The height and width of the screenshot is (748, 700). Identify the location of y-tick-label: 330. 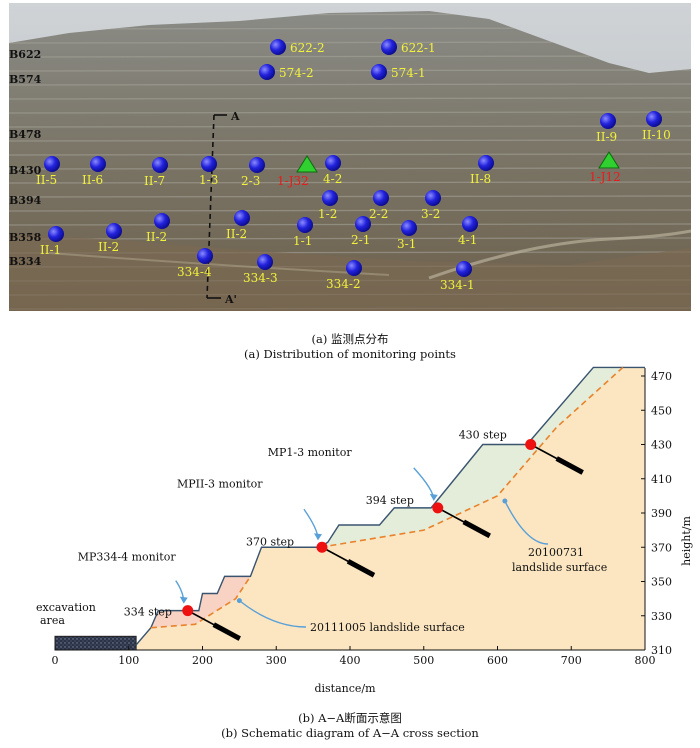
(661, 616).